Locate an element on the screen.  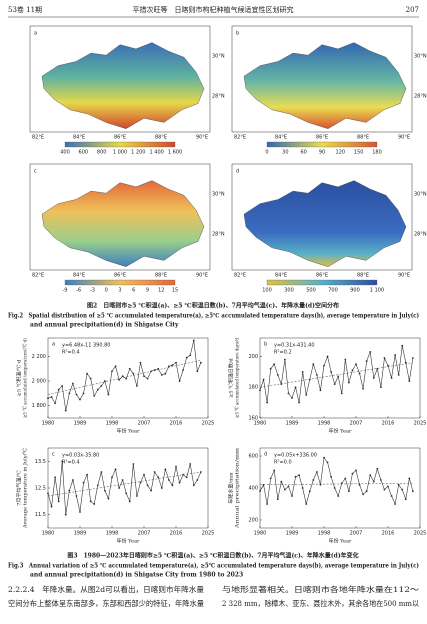
colorbar-label: 500 is located at coordinates (311, 291).